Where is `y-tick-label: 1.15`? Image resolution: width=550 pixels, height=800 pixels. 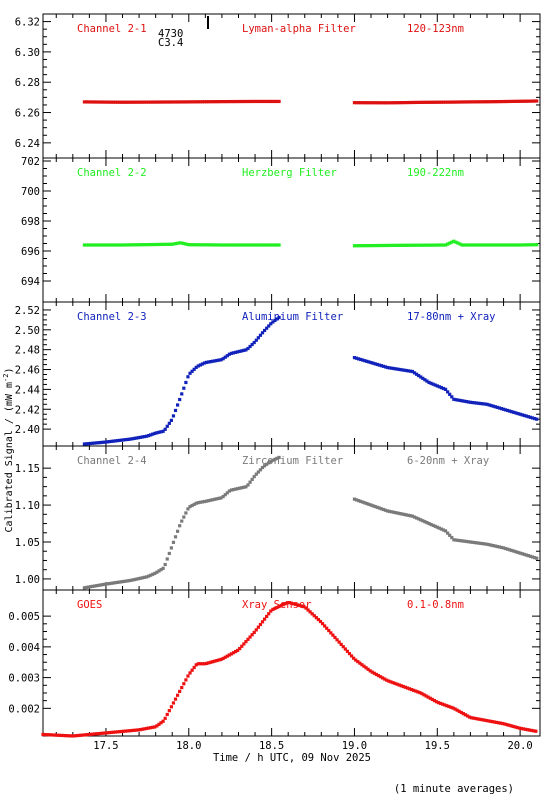 y-tick-label: 1.15 is located at coordinates (27, 469).